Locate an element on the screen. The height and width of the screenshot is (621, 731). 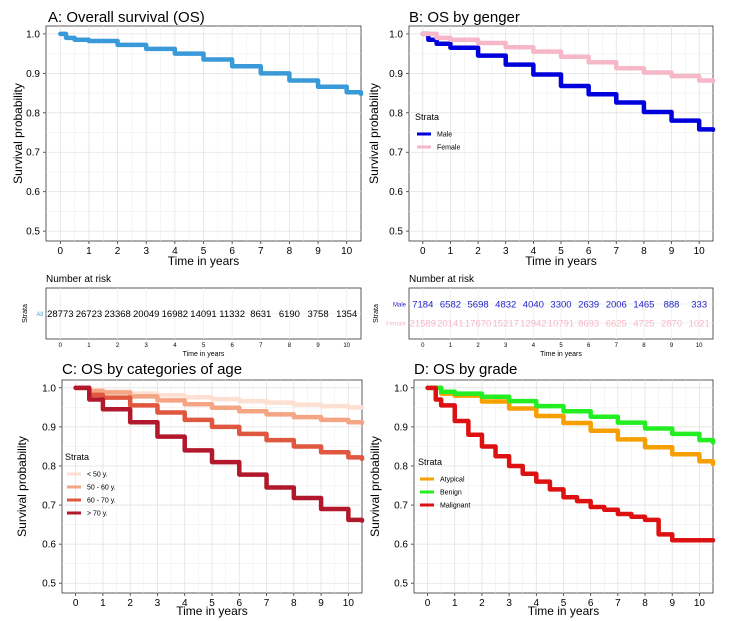
risk-count: 8631 is located at coordinates (260, 314).